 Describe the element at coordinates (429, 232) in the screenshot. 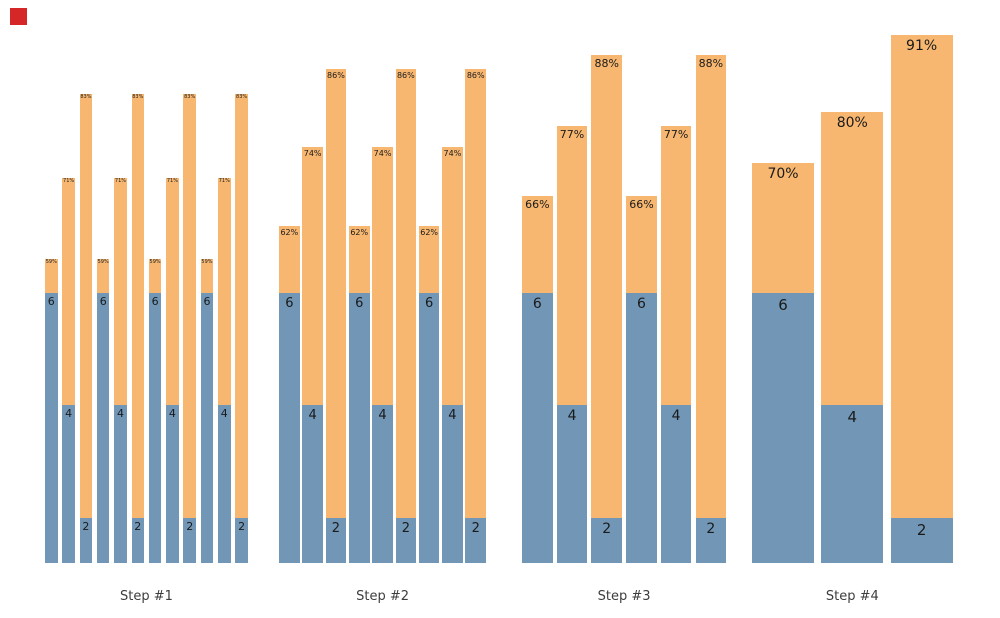

I see `bar-pct-label: 62%` at that location.